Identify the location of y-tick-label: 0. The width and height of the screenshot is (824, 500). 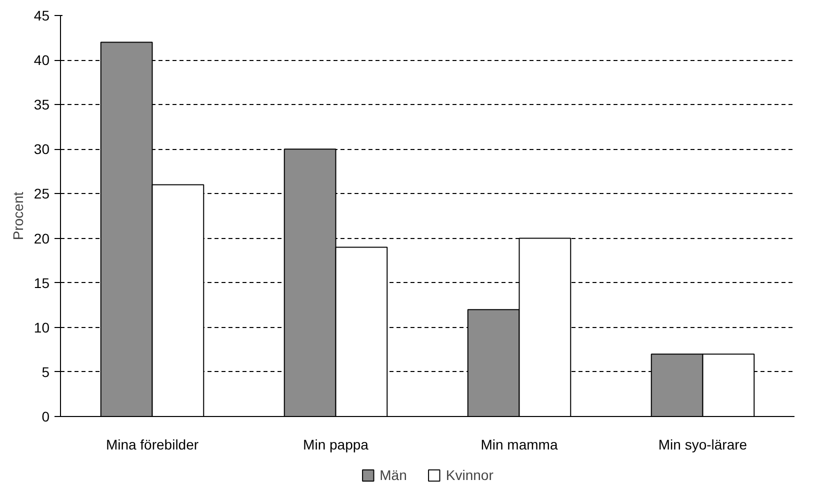
(46, 416).